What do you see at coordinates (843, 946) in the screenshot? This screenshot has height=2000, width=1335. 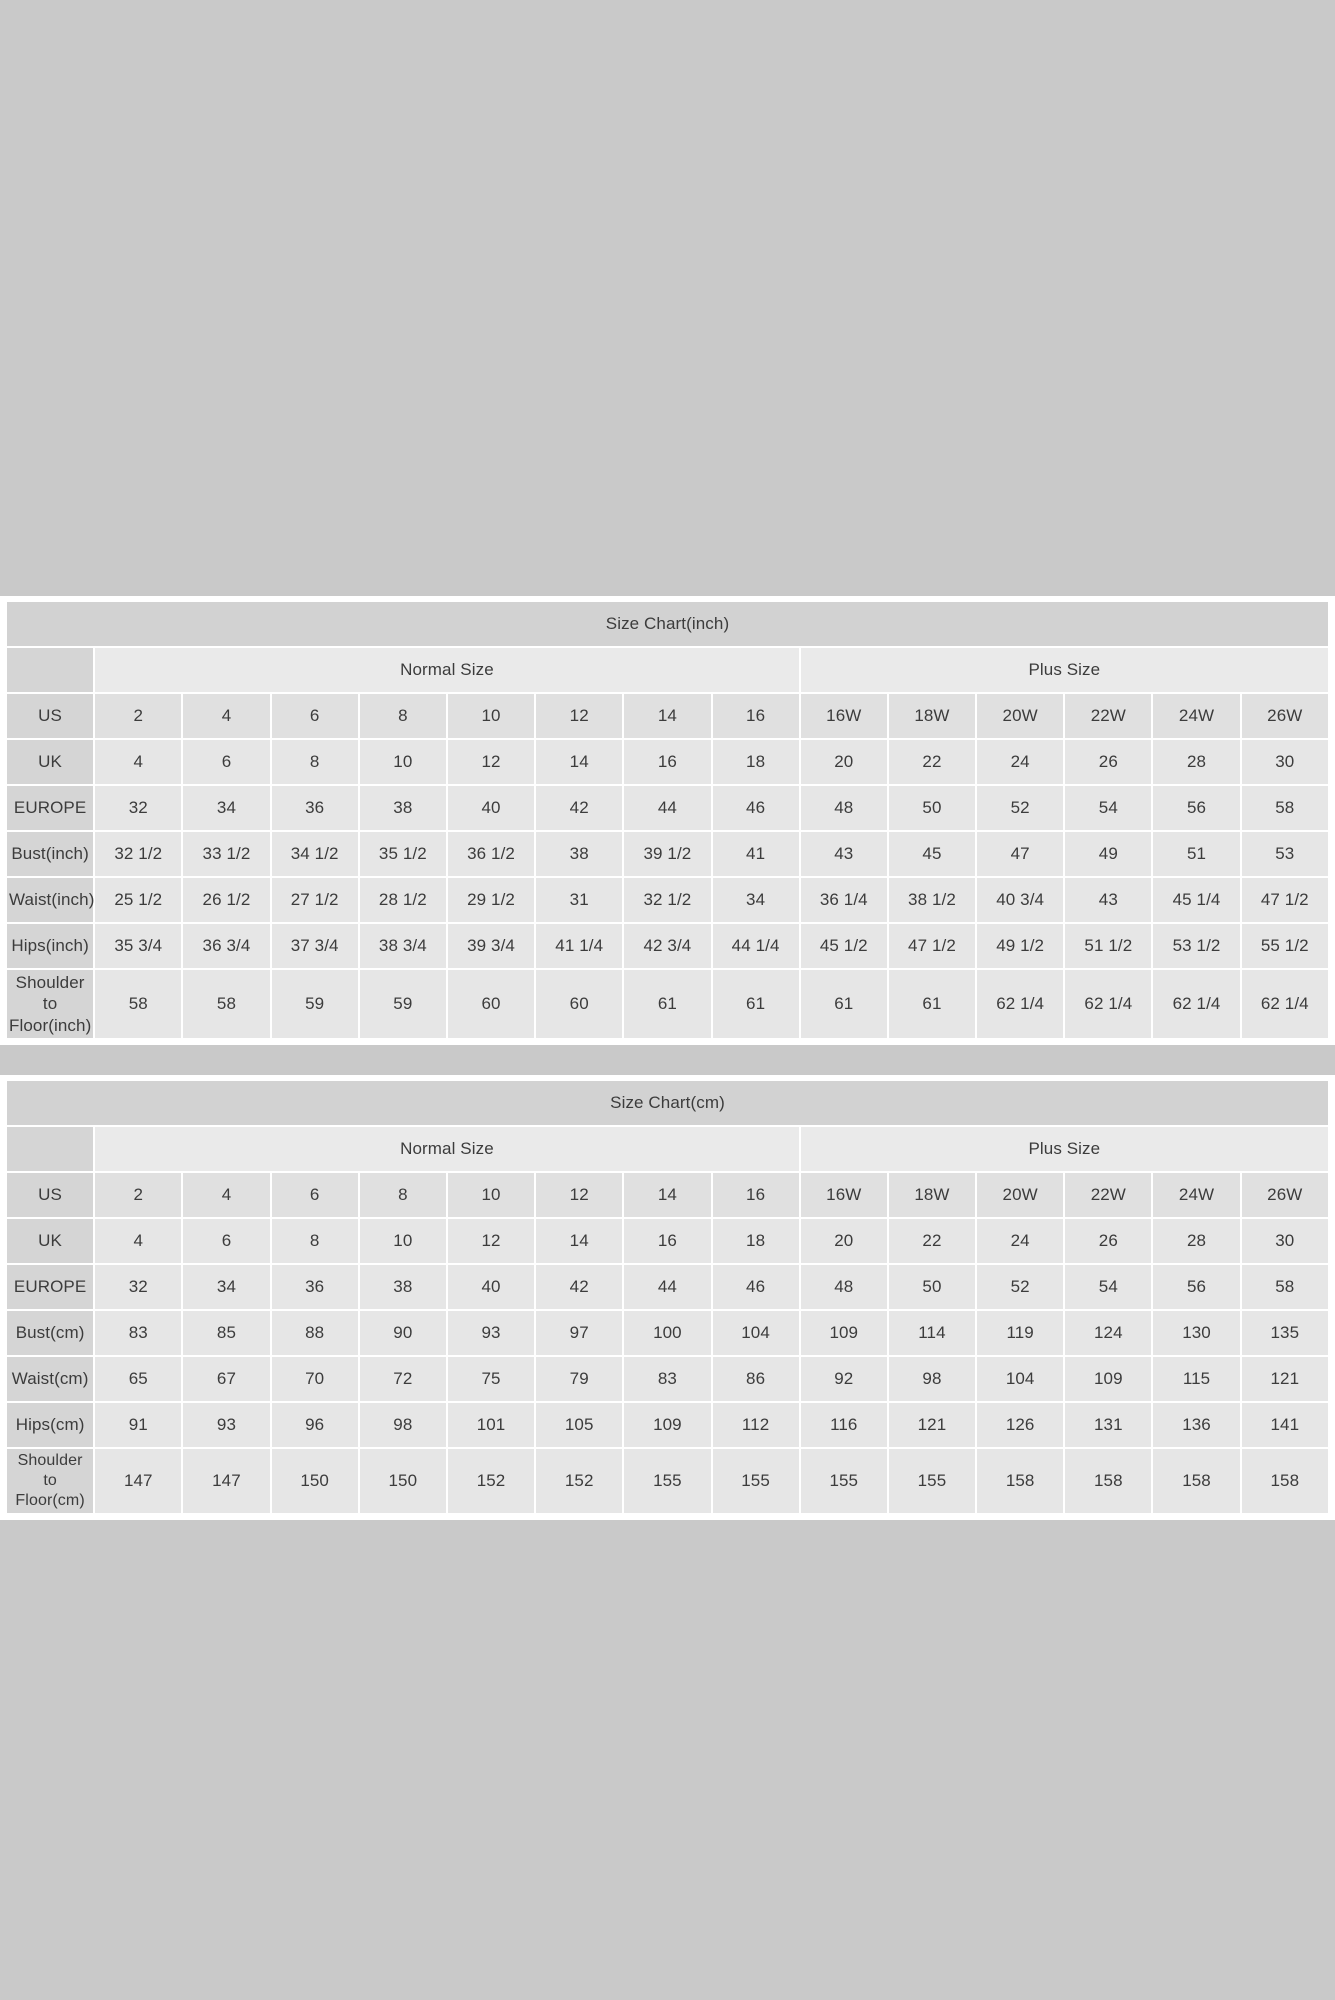 I see `cell: 45 1/2` at bounding box center [843, 946].